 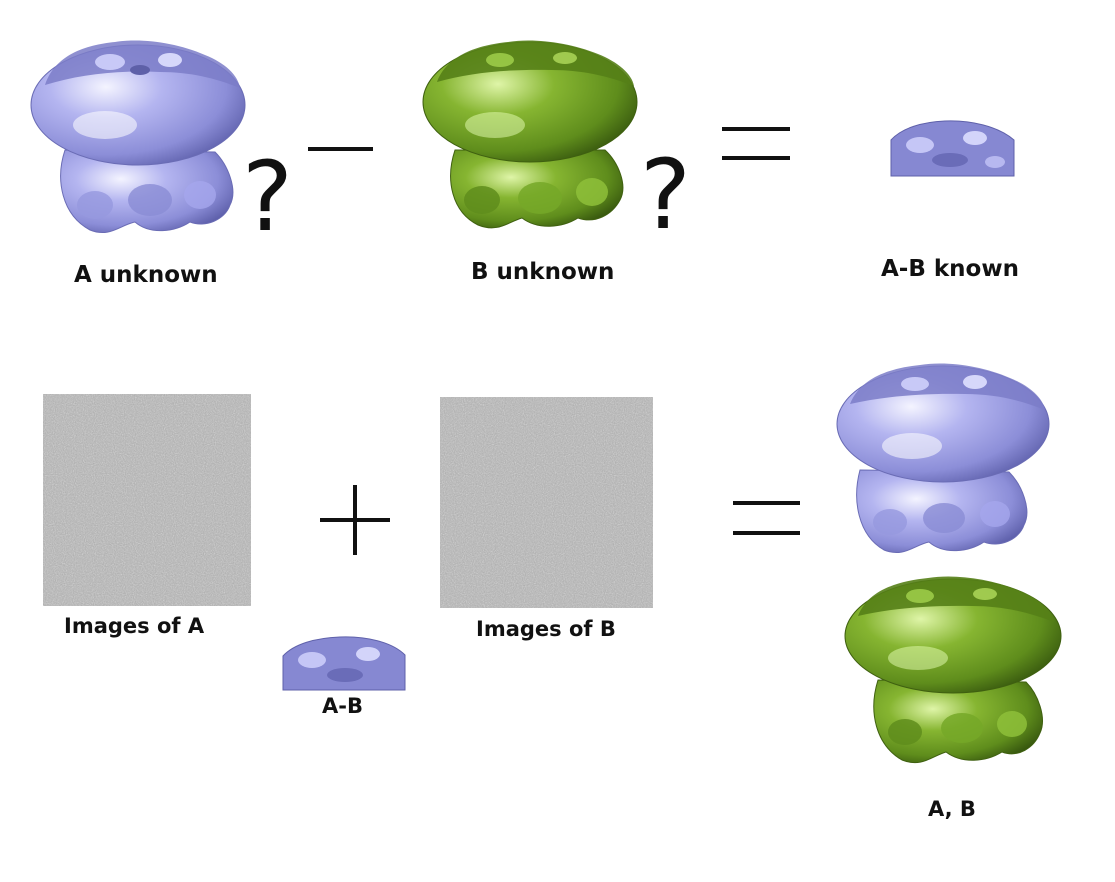 What do you see at coordinates (952, 809) in the screenshot?
I see `label-a-b: A, B` at bounding box center [952, 809].